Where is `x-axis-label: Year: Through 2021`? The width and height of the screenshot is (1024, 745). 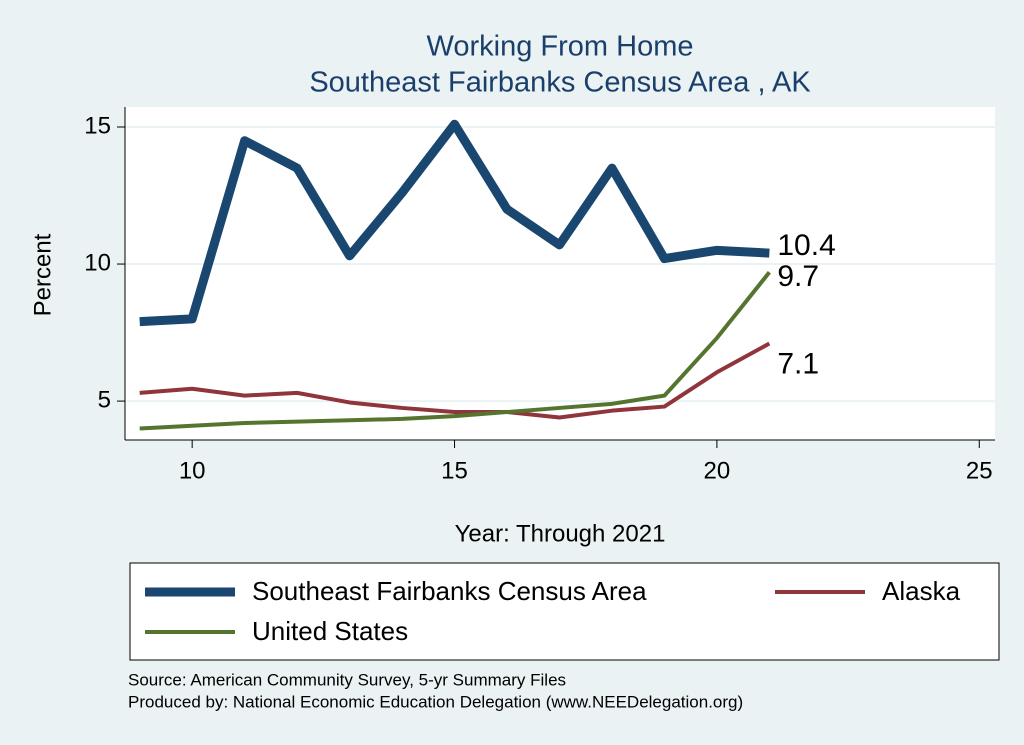 x-axis-label: Year: Through 2021 is located at coordinates (560, 533).